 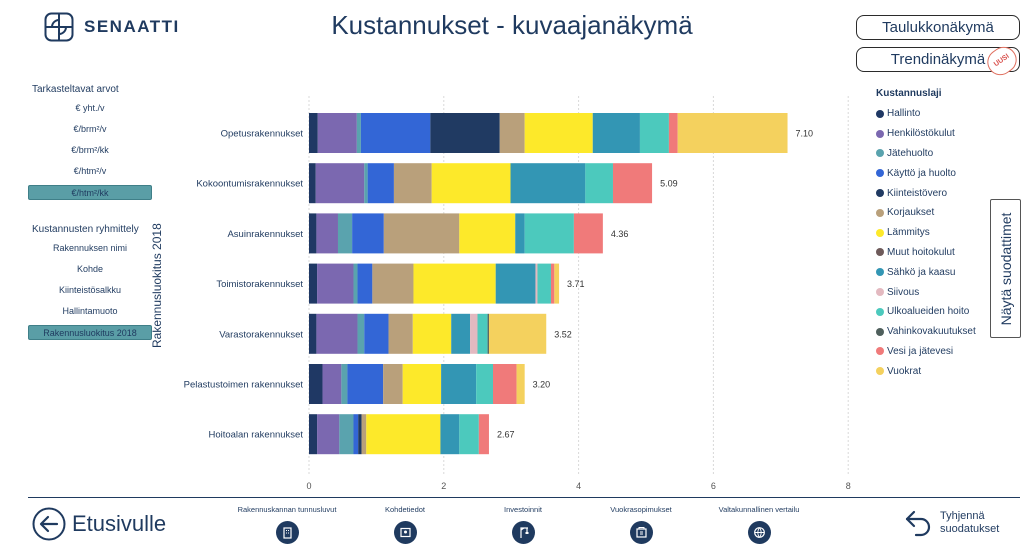 I want to click on value-option-eur-htm2-year: €/htm²/v, so click(x=90, y=171).